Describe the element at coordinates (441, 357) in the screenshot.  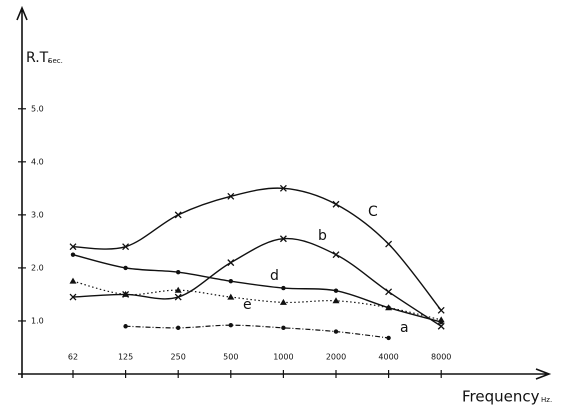
I see `x-tick-label: 8000` at that location.